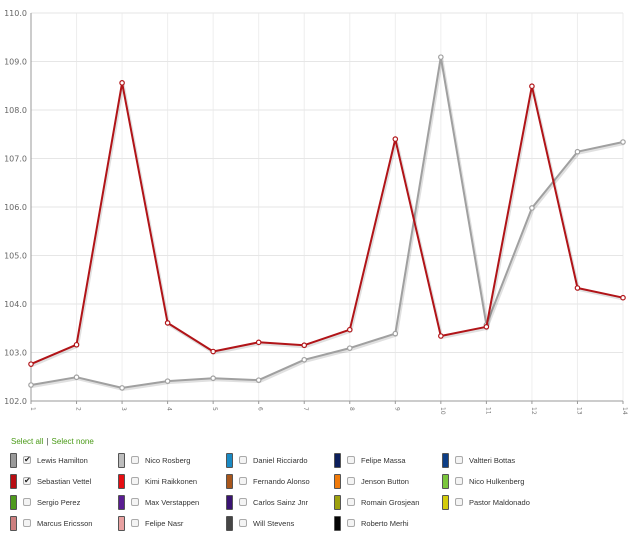 Image resolution: width=640 pixels, height=540 pixels. Describe the element at coordinates (171, 481) in the screenshot. I see `driver-label: Kimi Raikkonen` at that location.